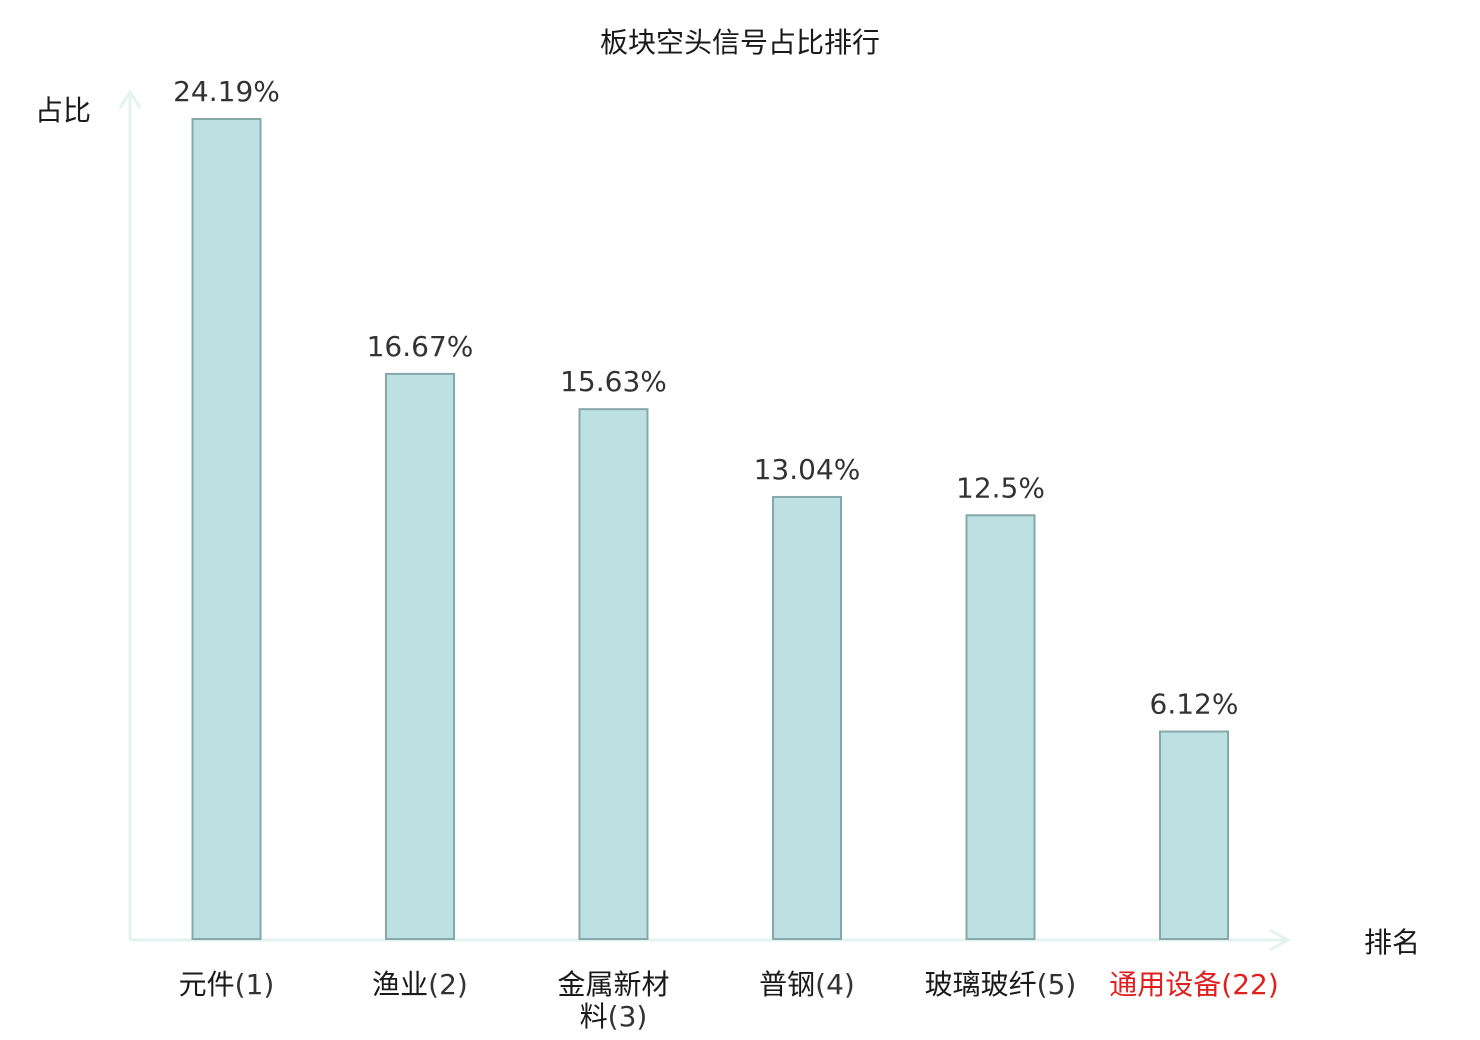  Describe the element at coordinates (1001, 984) in the screenshot. I see `category-label-5: 玻璃玻纤(5)` at that location.